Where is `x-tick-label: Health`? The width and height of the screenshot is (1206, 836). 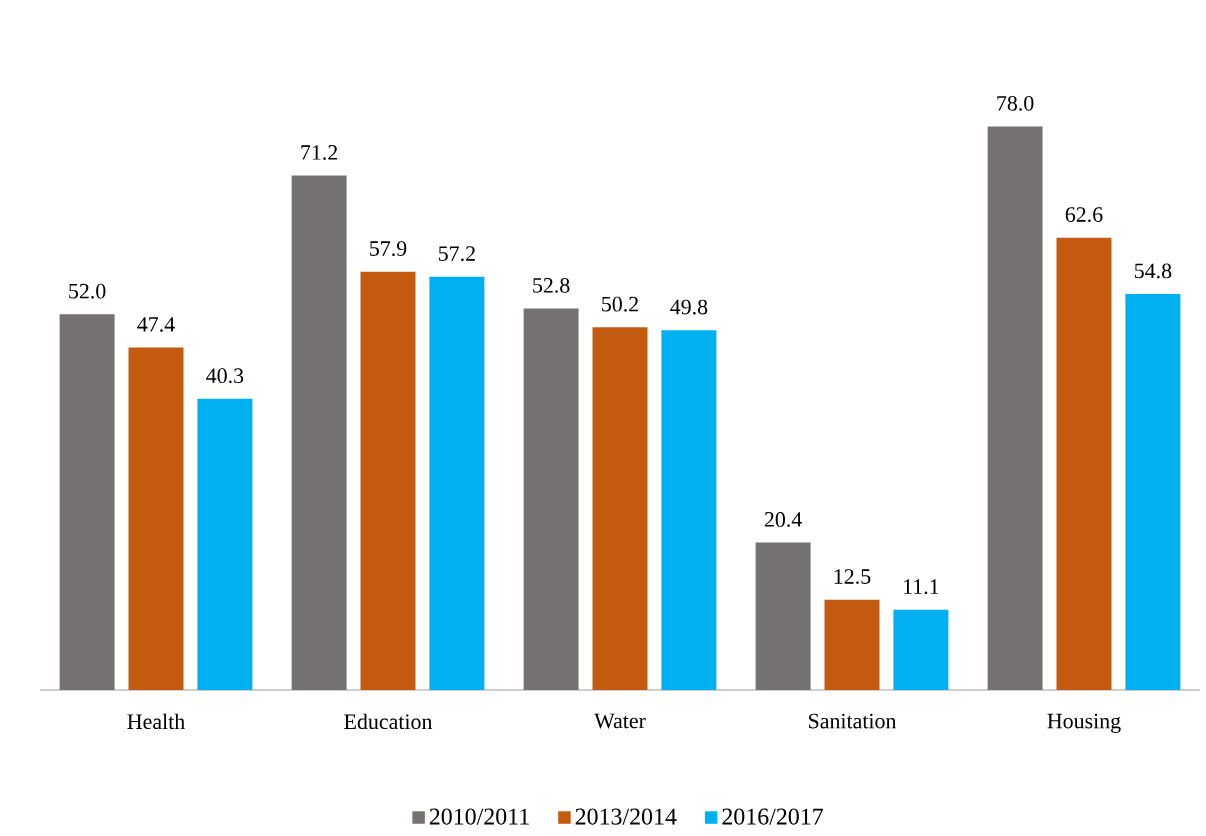 x-tick-label: Health is located at coordinates (156, 721).